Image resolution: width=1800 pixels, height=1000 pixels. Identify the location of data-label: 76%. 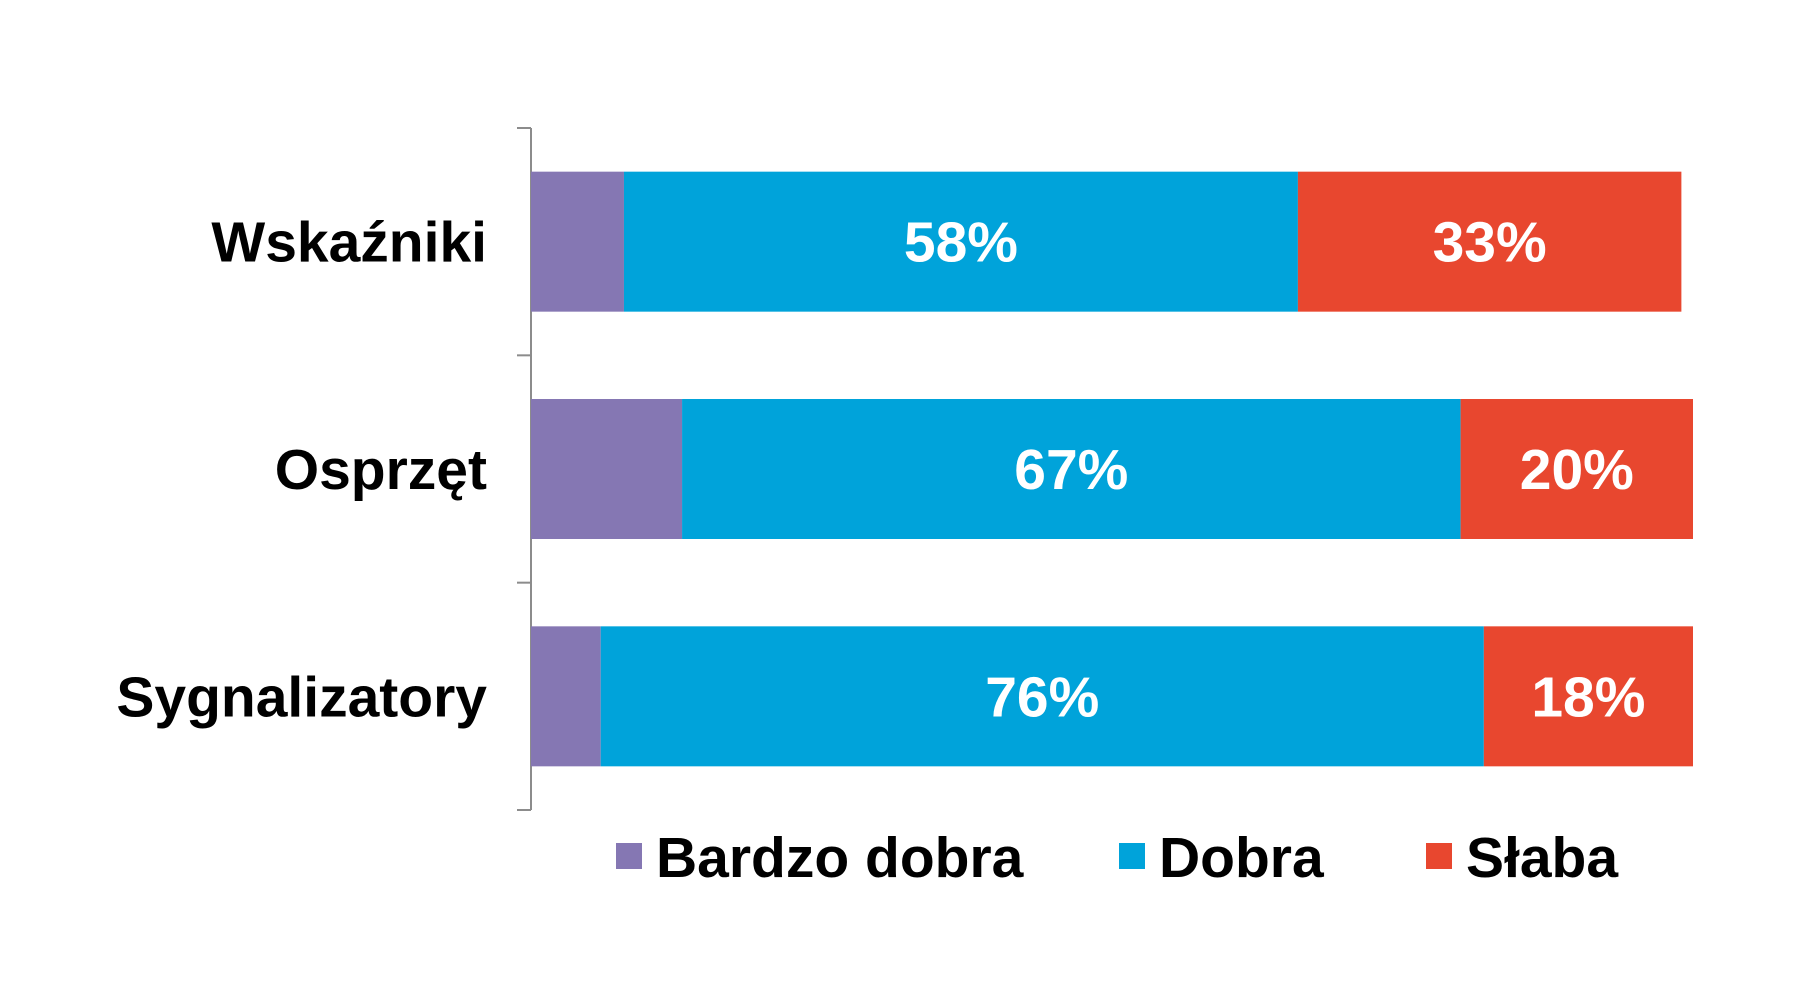
(1042, 697).